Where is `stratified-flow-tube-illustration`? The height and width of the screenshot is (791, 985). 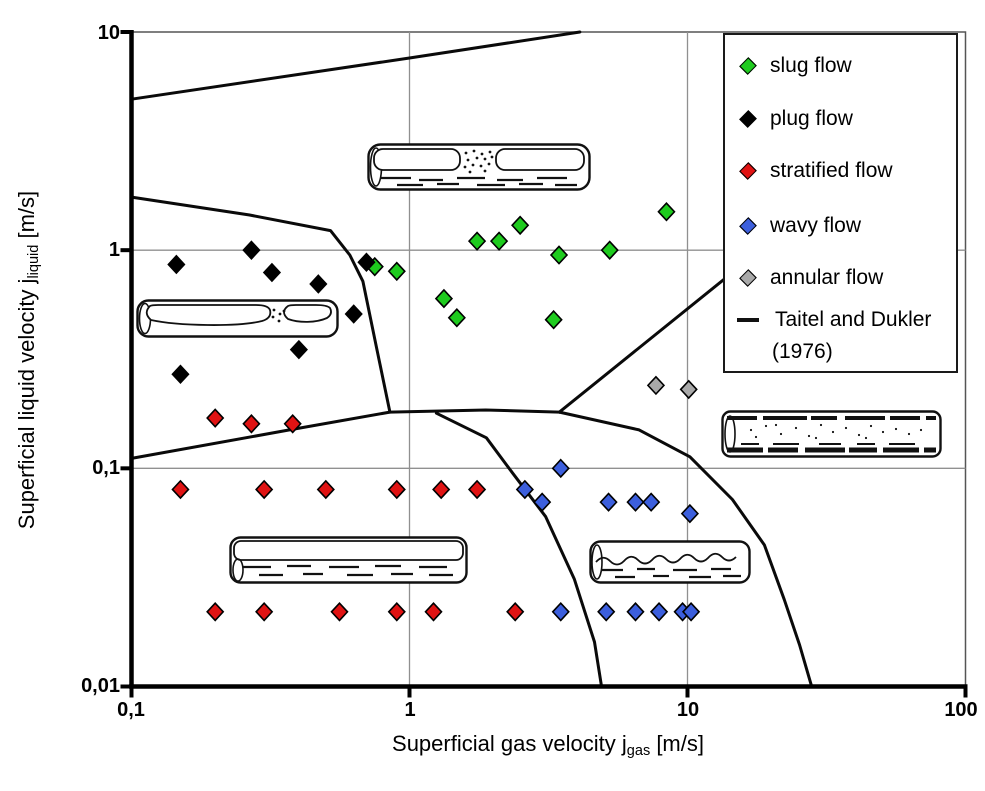
stratified-flow-tube-illustration is located at coordinates (348, 560).